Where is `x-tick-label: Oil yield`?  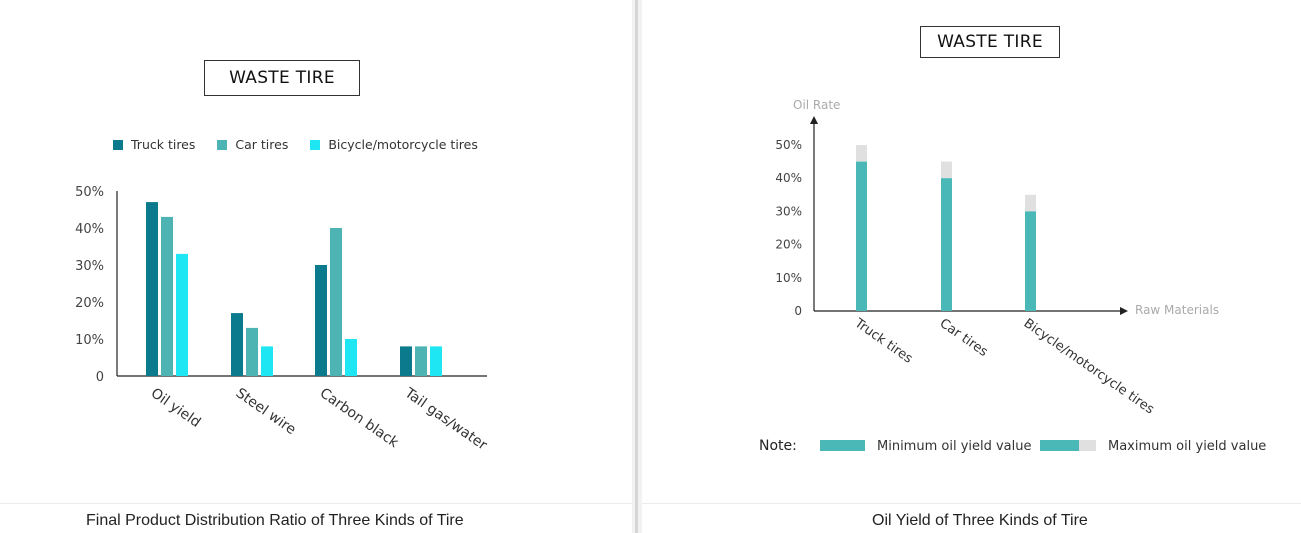
x-tick-label: Oil yield is located at coordinates (176, 408).